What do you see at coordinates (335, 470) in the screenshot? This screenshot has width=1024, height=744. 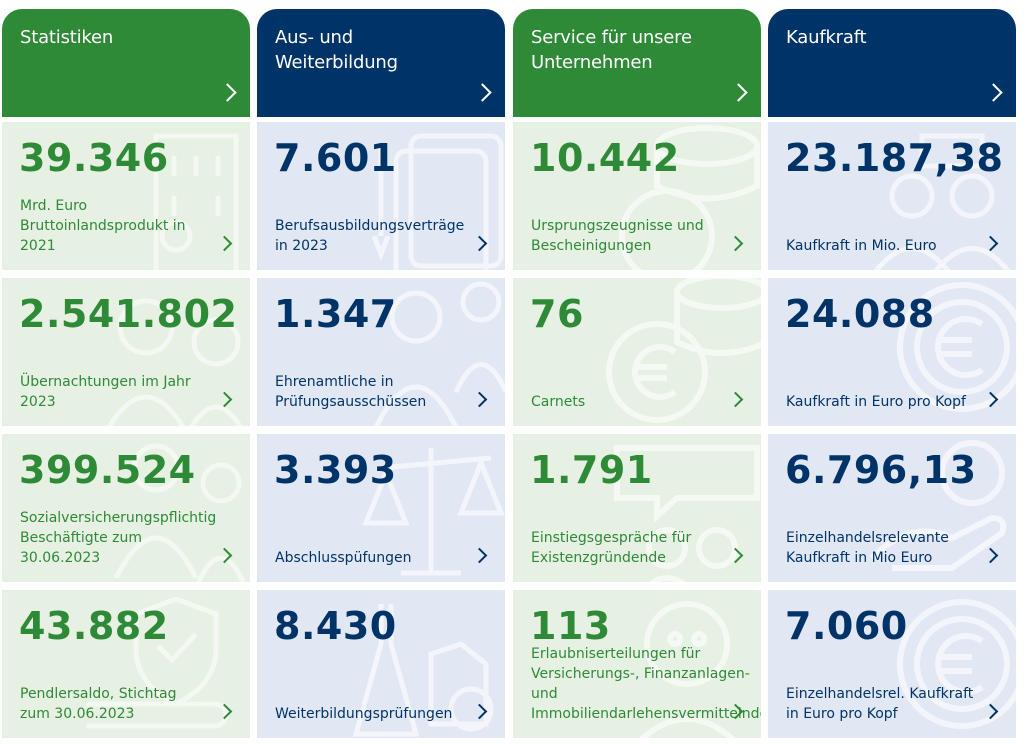 I see `tile-value: 3.393` at bounding box center [335, 470].